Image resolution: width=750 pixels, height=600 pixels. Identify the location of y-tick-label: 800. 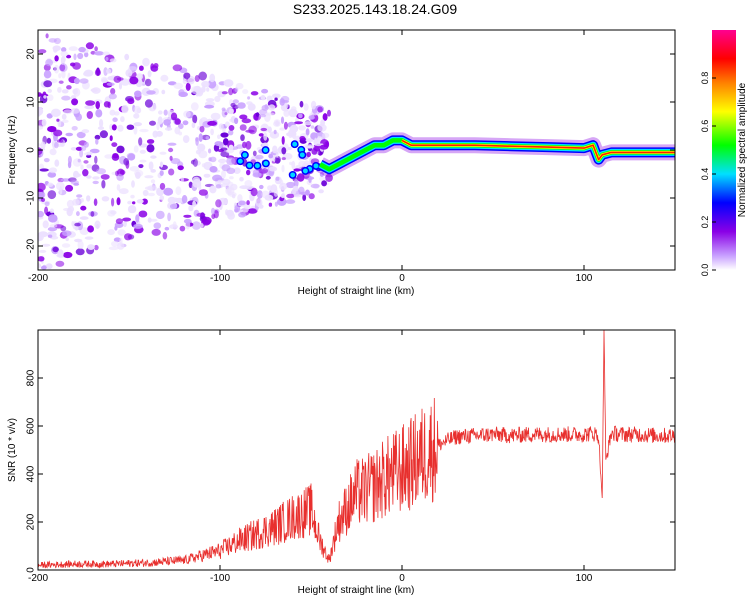
(31, 377).